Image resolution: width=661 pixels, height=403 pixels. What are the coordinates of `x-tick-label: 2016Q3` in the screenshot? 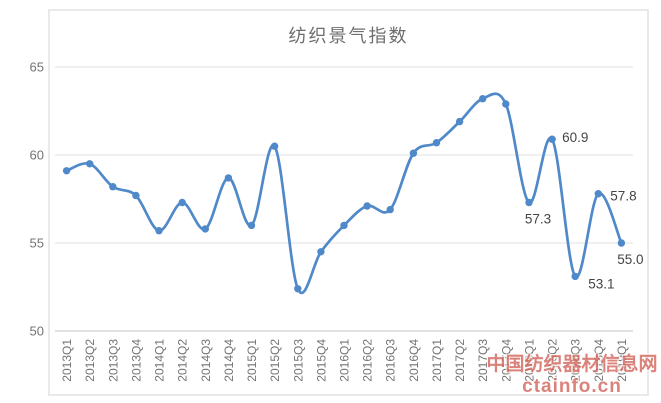 It's located at (391, 360).